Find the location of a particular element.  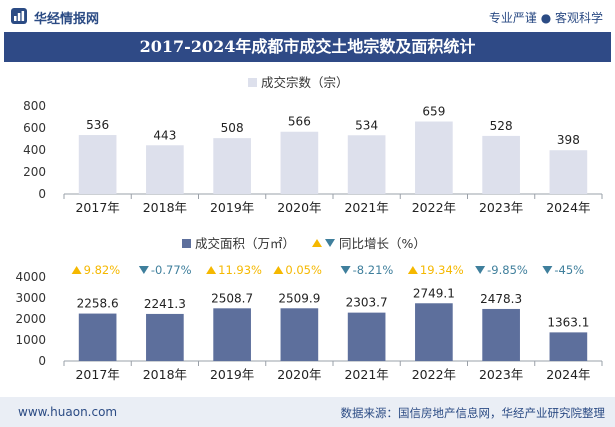

data-label: 566 is located at coordinates (299, 122).